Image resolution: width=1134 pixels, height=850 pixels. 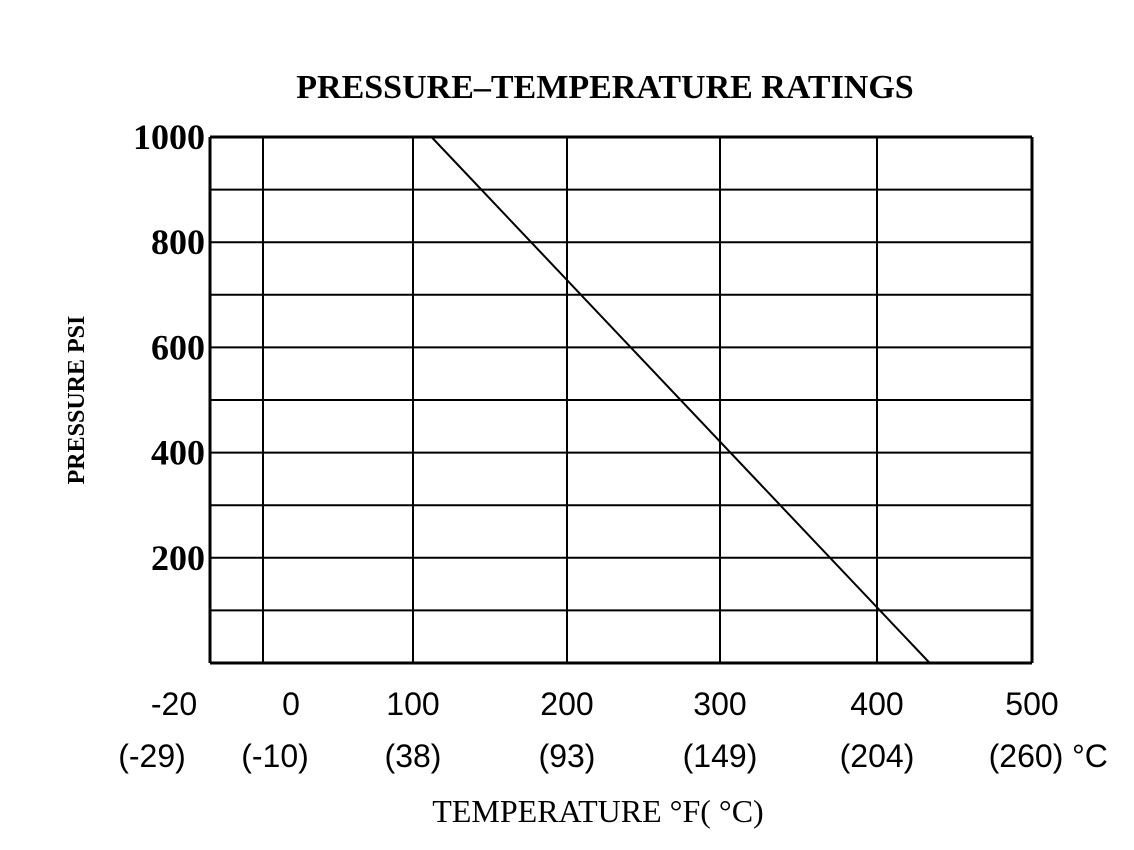 What do you see at coordinates (1090, 756) in the screenshot?
I see `celsius-unit-label: °C` at bounding box center [1090, 756].